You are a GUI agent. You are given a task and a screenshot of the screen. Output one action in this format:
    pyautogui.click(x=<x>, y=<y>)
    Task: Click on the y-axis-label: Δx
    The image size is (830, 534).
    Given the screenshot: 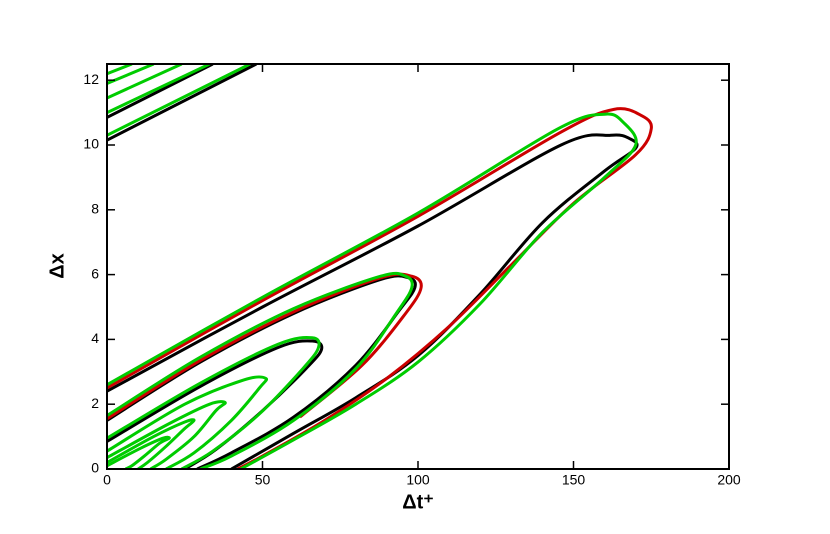 What is the action you would take?
    pyautogui.click(x=57, y=266)
    